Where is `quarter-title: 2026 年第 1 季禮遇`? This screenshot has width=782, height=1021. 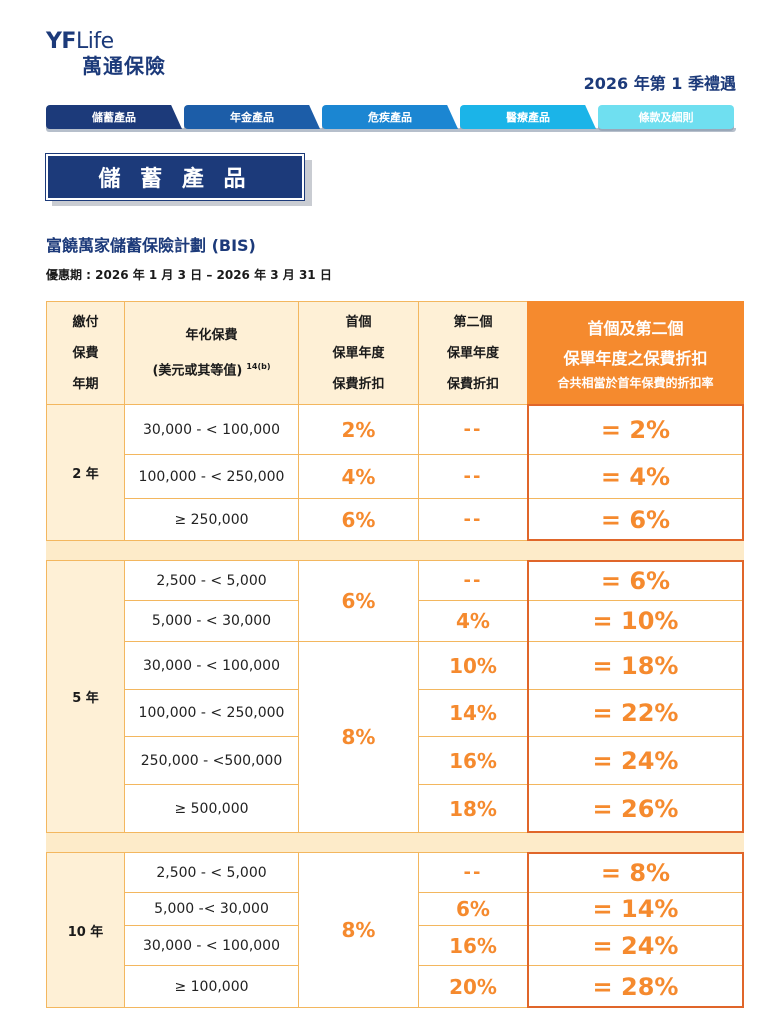
quarter-title: 2026 年第 1 季禮遇 is located at coordinates (659, 83).